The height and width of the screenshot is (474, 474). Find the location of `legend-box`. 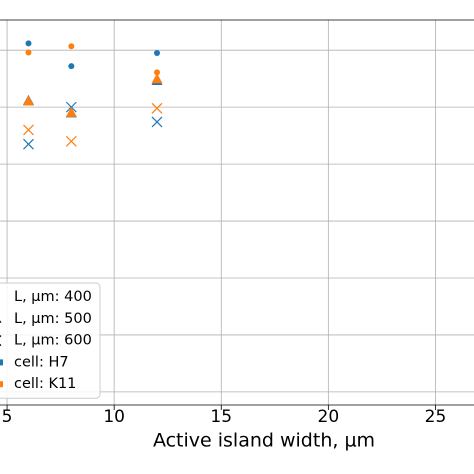

legend-box is located at coordinates (50, 340).